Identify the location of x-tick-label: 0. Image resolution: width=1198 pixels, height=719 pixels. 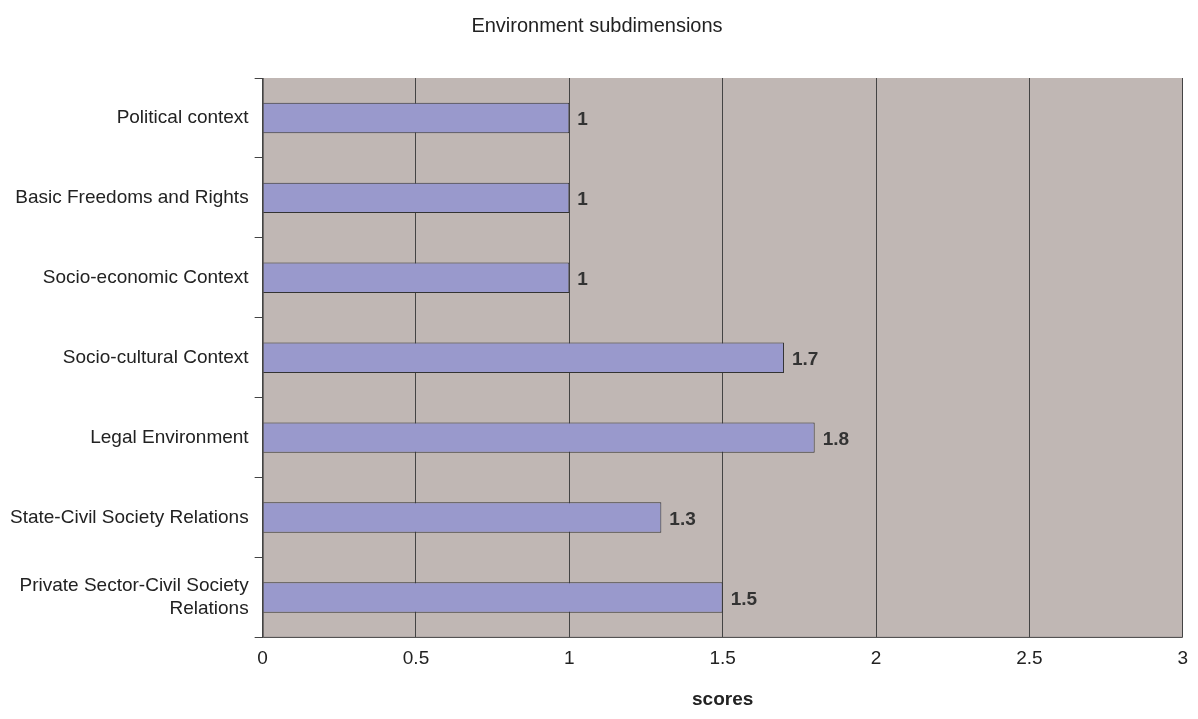
(262, 658).